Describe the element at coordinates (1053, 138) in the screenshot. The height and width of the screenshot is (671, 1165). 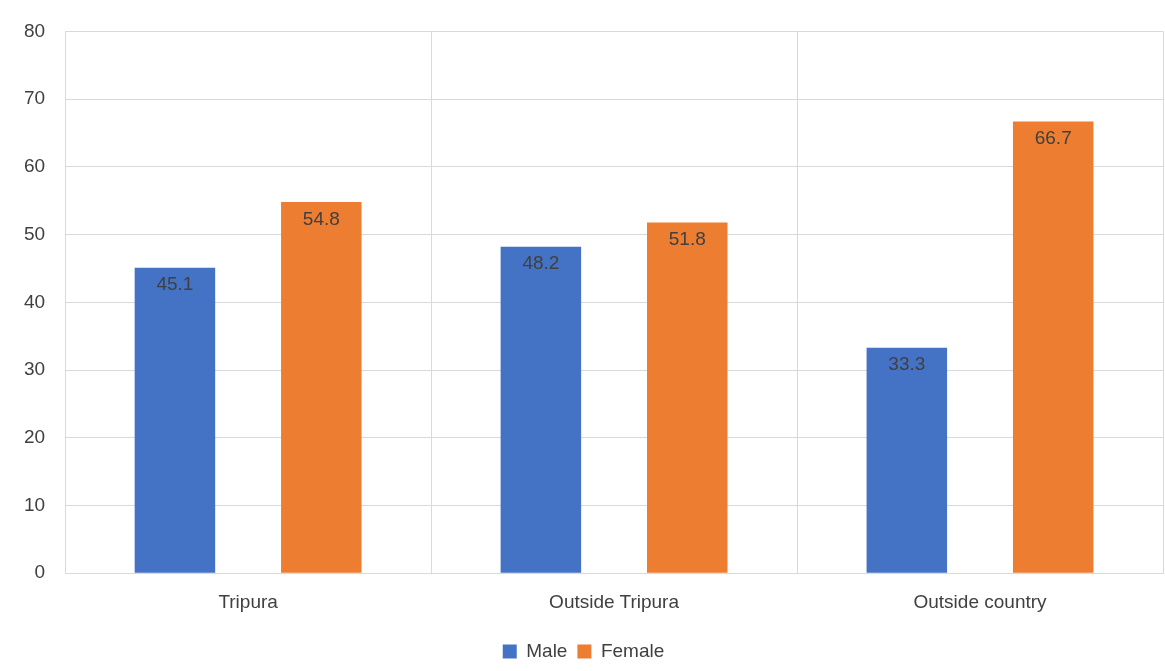
I see `data-label: 66.7` at that location.